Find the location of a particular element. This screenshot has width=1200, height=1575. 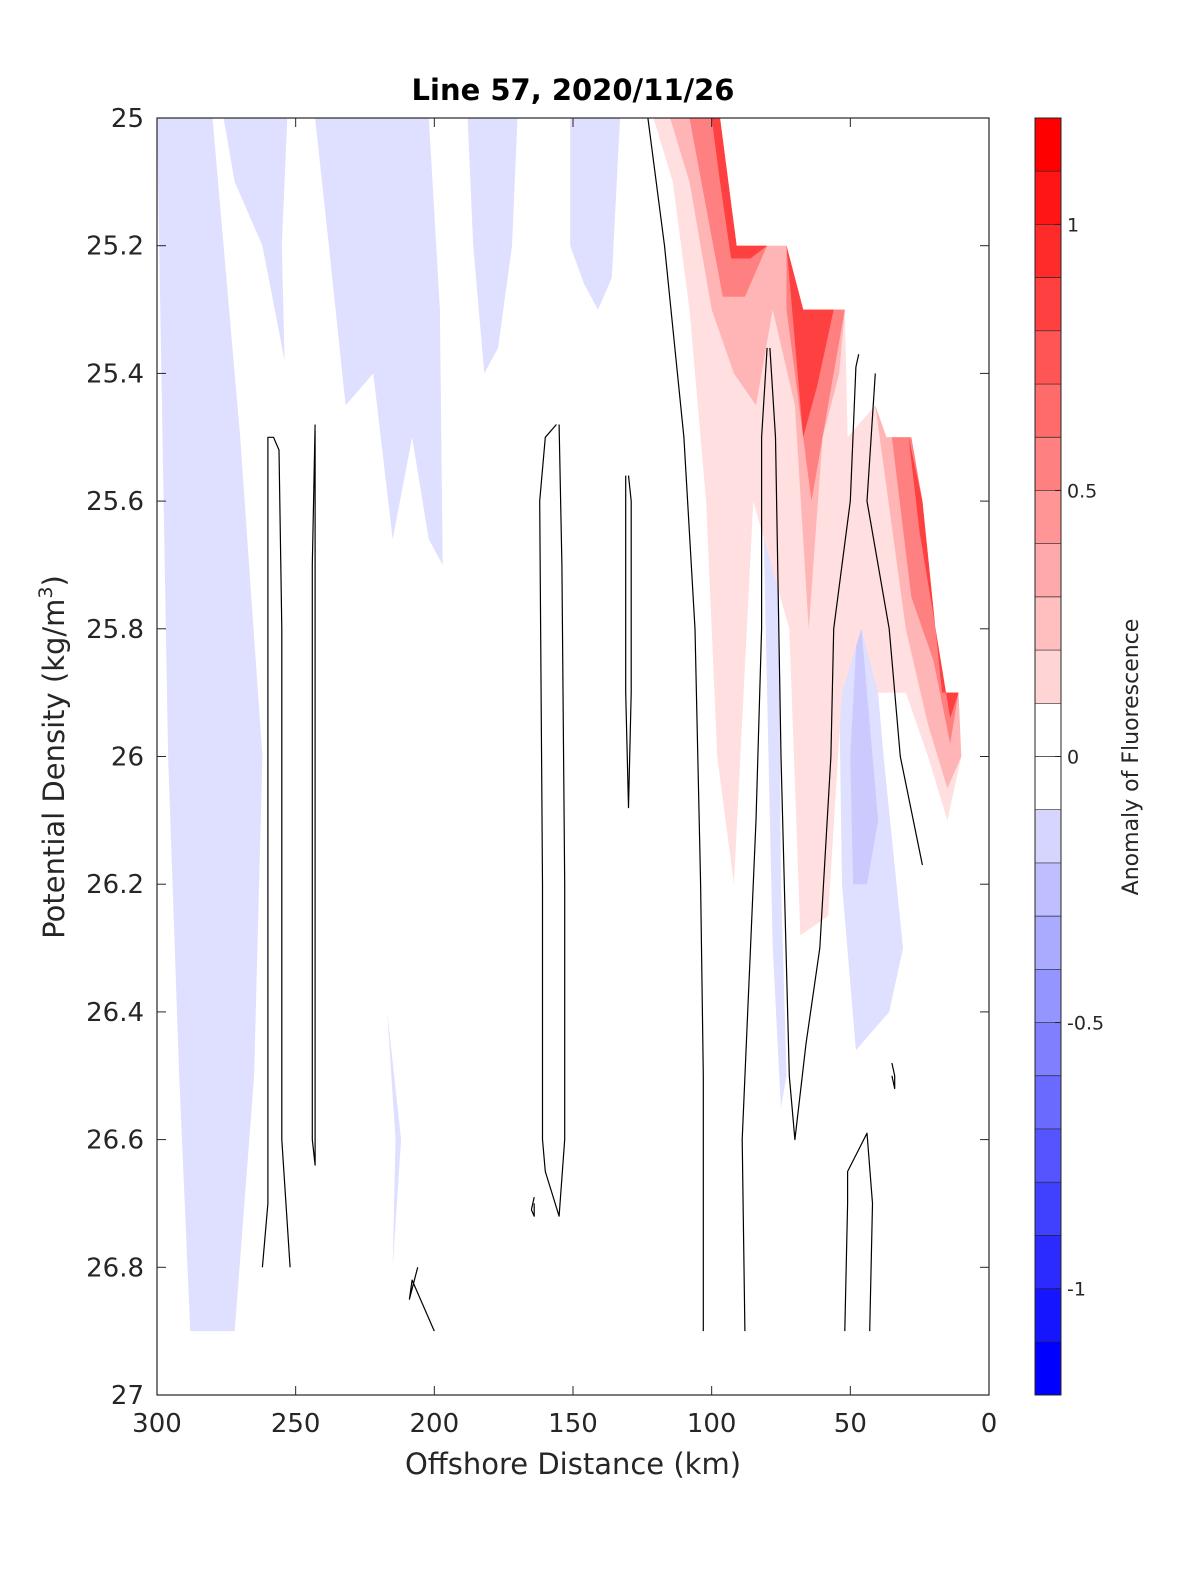

y-tick-label: 25.2 is located at coordinates (115, 247).